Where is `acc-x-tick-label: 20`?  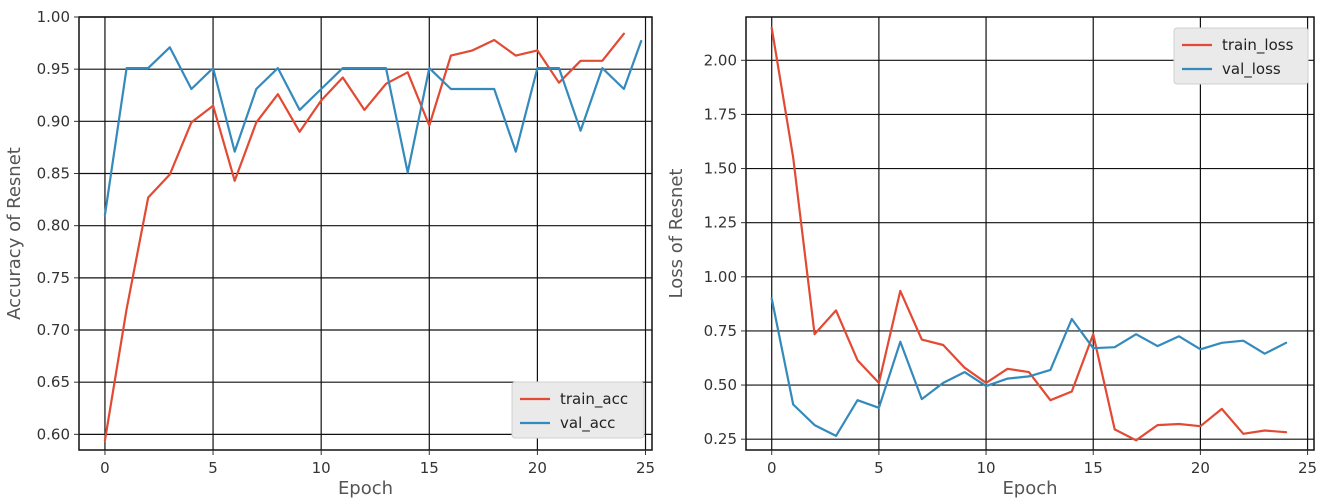 acc-x-tick-label: 20 is located at coordinates (537, 468).